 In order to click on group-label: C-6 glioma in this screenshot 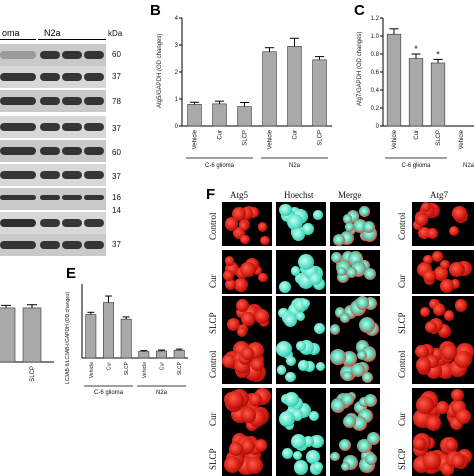, I will do `click(220, 166)`.